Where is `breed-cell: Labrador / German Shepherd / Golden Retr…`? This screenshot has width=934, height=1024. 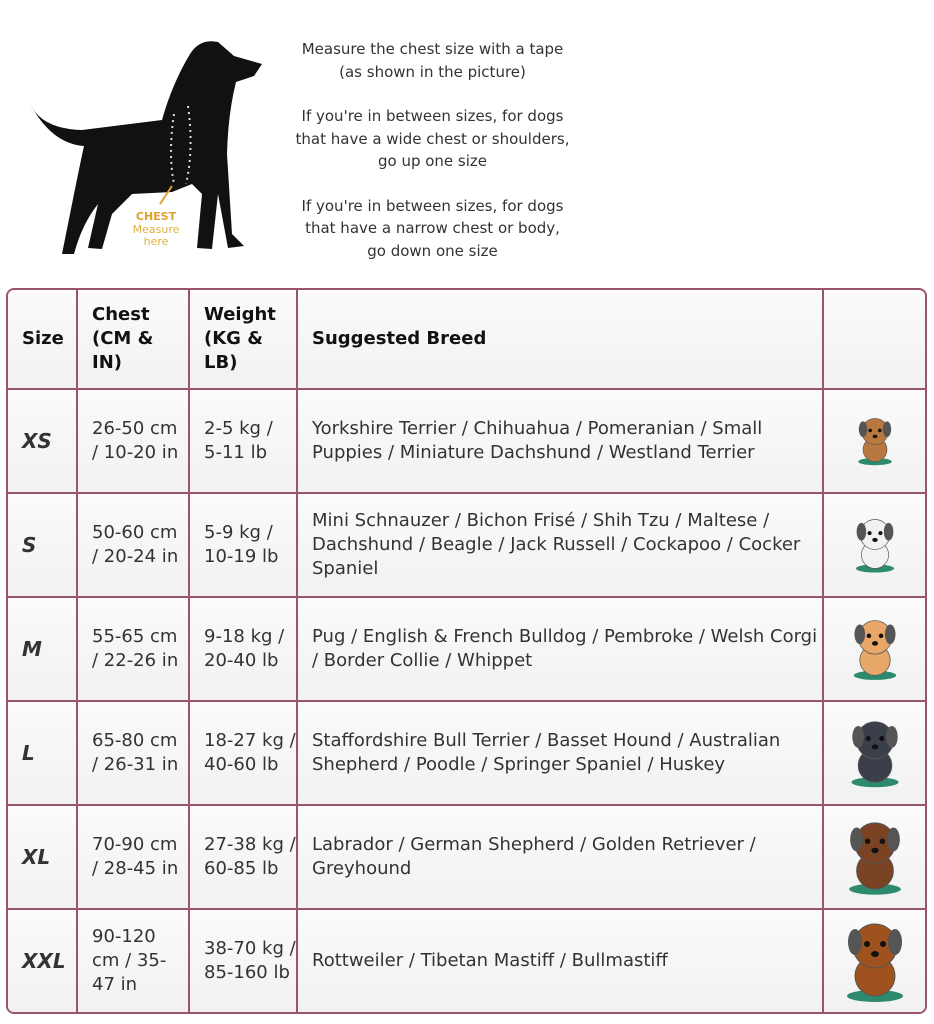 breed-cell: Labrador / German Shepherd / Golden Retr… is located at coordinates (561, 858).